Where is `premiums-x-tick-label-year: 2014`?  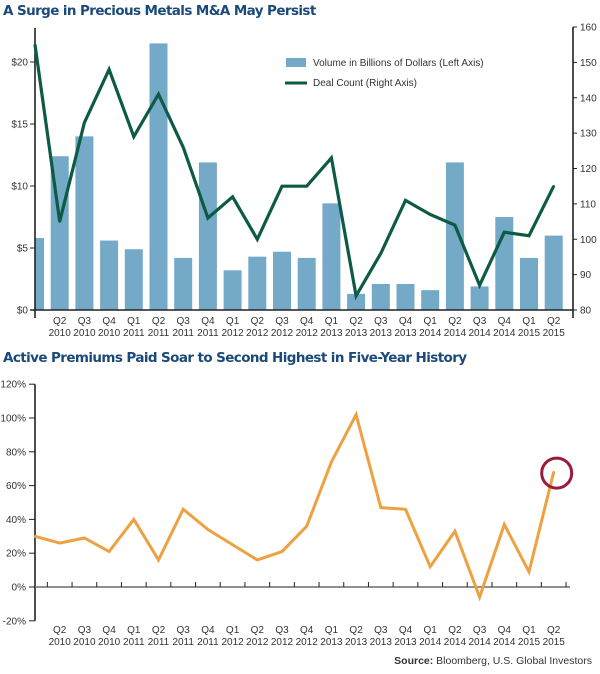
premiums-x-tick-label-year: 2014 is located at coordinates (479, 642).